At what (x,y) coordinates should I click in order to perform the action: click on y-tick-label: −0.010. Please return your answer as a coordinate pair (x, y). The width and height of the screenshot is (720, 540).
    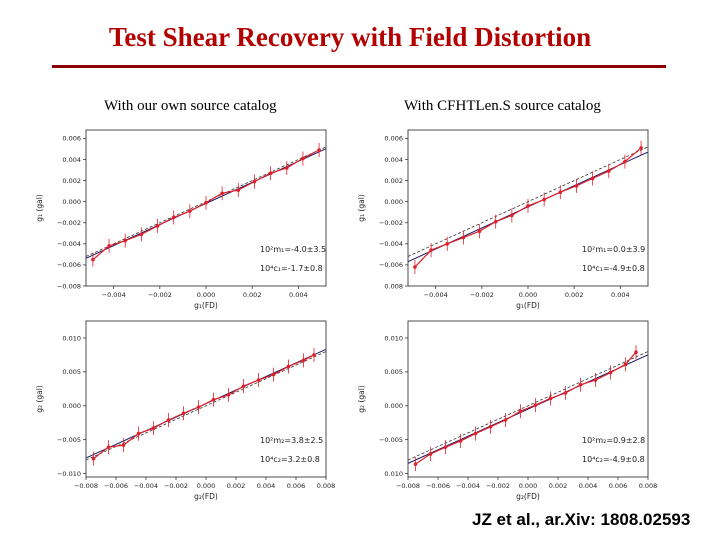
    Looking at the image, I should click on (69, 474).